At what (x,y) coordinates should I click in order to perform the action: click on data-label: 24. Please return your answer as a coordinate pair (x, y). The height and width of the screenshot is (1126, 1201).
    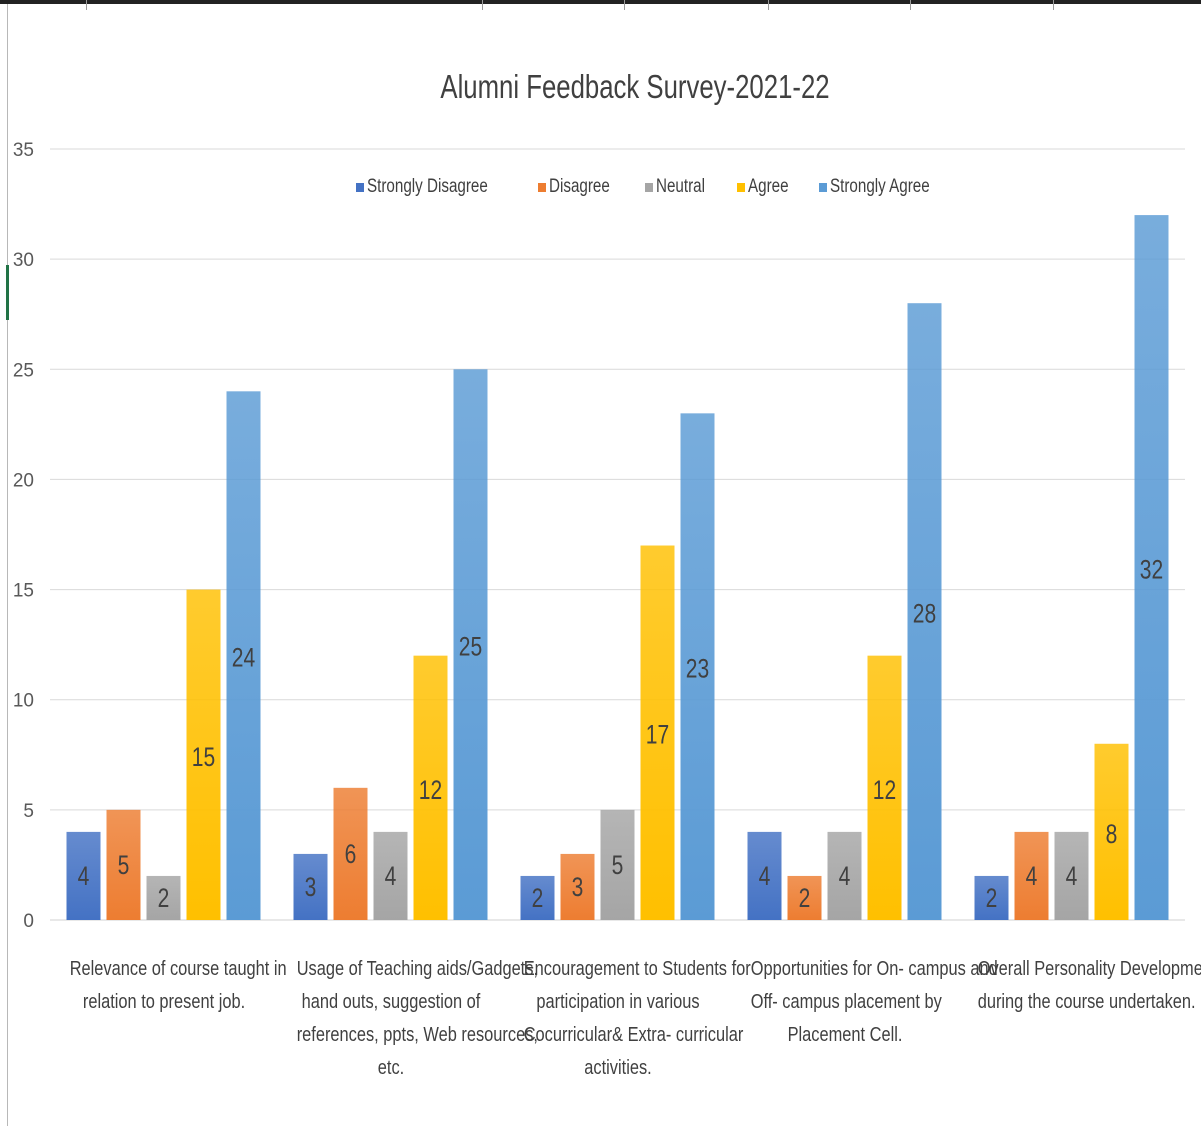
    Looking at the image, I should click on (243, 658).